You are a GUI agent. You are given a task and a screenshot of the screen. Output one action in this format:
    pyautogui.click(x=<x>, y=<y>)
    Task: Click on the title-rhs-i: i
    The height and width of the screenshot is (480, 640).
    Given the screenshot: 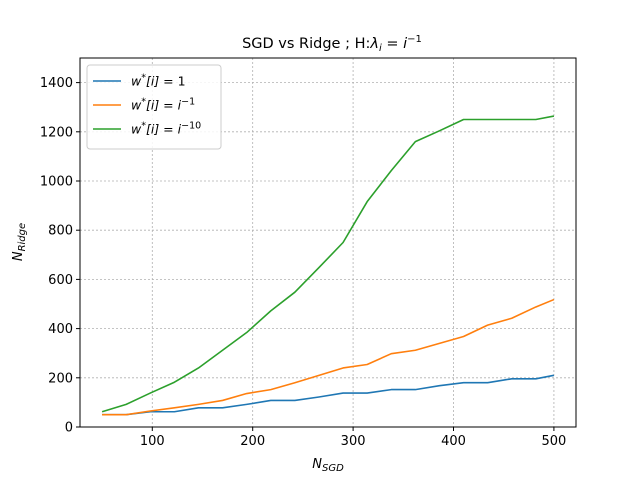 What is the action you would take?
    pyautogui.click(x=405, y=44)
    